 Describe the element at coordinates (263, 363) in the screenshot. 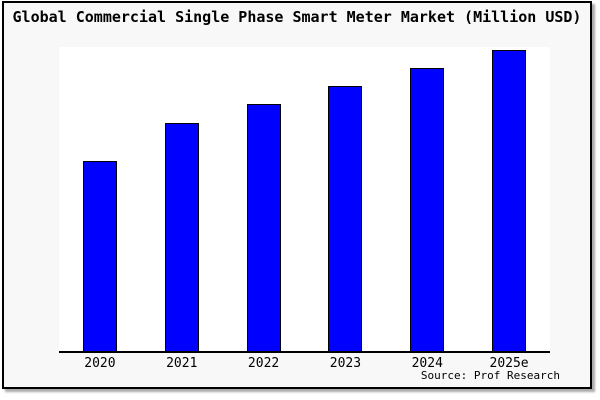

I see `x-tick-label-2022: 2022` at that location.